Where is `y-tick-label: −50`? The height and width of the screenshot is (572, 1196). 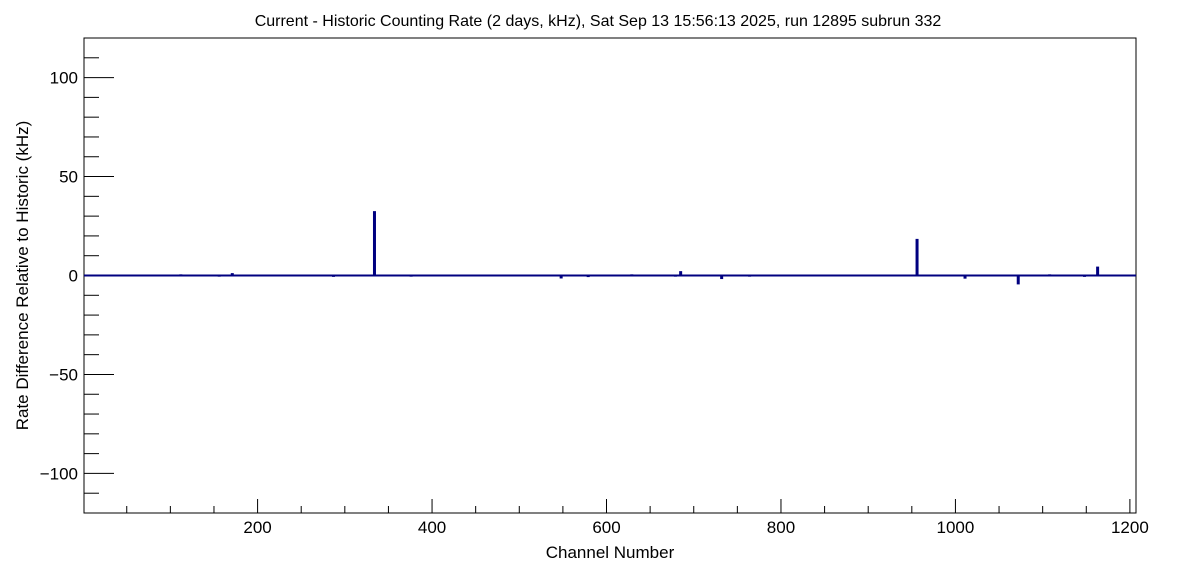
y-tick-label: −50 is located at coordinates (63, 374).